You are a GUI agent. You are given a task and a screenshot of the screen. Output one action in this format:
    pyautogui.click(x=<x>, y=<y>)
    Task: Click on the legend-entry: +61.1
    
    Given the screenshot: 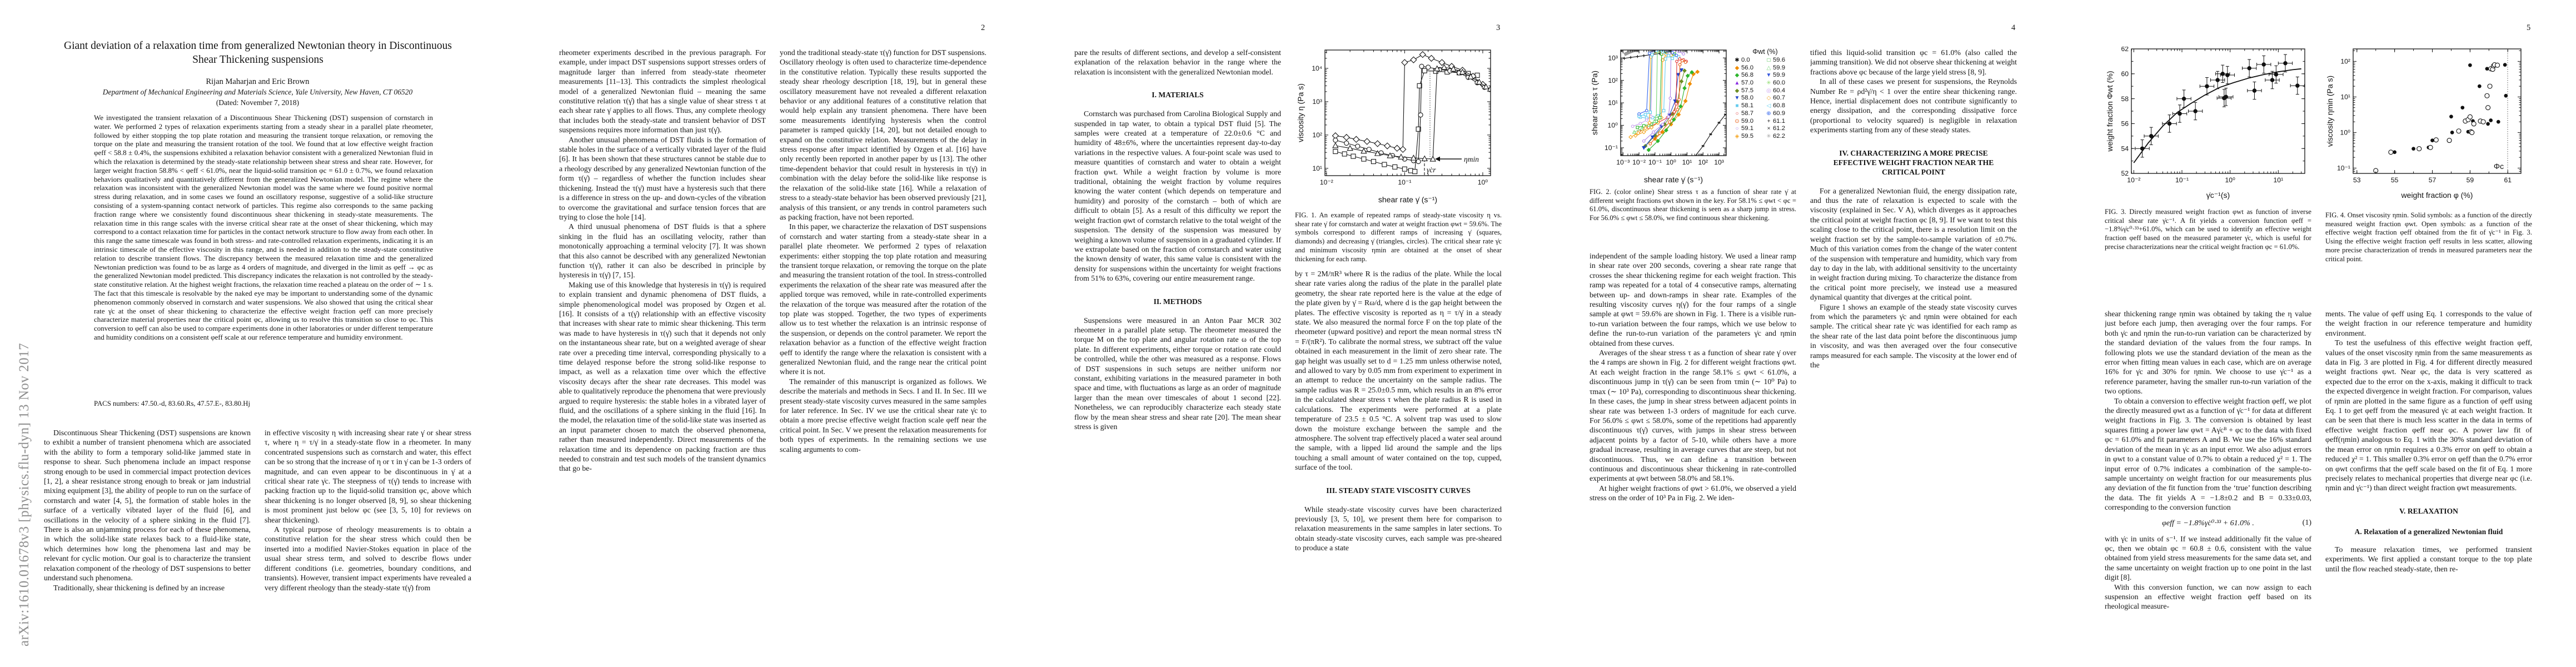 What is the action you would take?
    pyautogui.click(x=1780, y=122)
    